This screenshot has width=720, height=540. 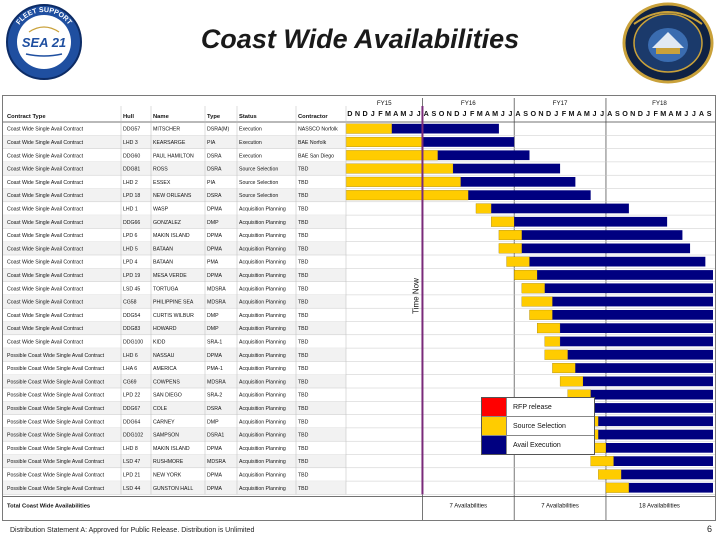 I want to click on sea21-logo: FLEET SUPPORT INACTIVE SHIPS SEA 21, so click(x=44, y=42).